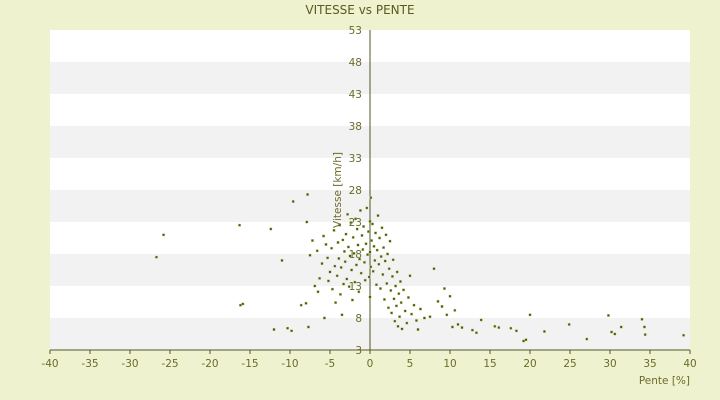 This screenshot has height=400, width=720. What do you see at coordinates (355, 31) in the screenshot?
I see `y-tick-label: 53` at bounding box center [355, 31].